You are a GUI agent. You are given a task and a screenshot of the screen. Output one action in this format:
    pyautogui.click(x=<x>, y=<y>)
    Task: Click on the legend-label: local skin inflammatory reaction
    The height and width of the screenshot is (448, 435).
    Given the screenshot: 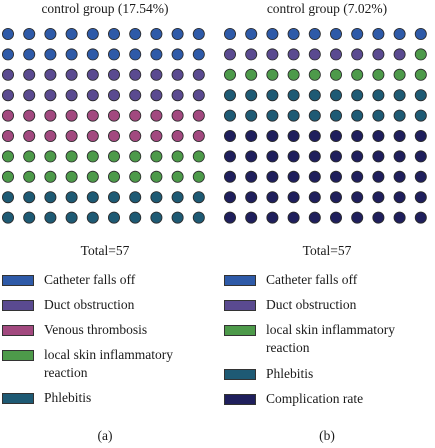 What is the action you would take?
    pyautogui.click(x=330, y=338)
    